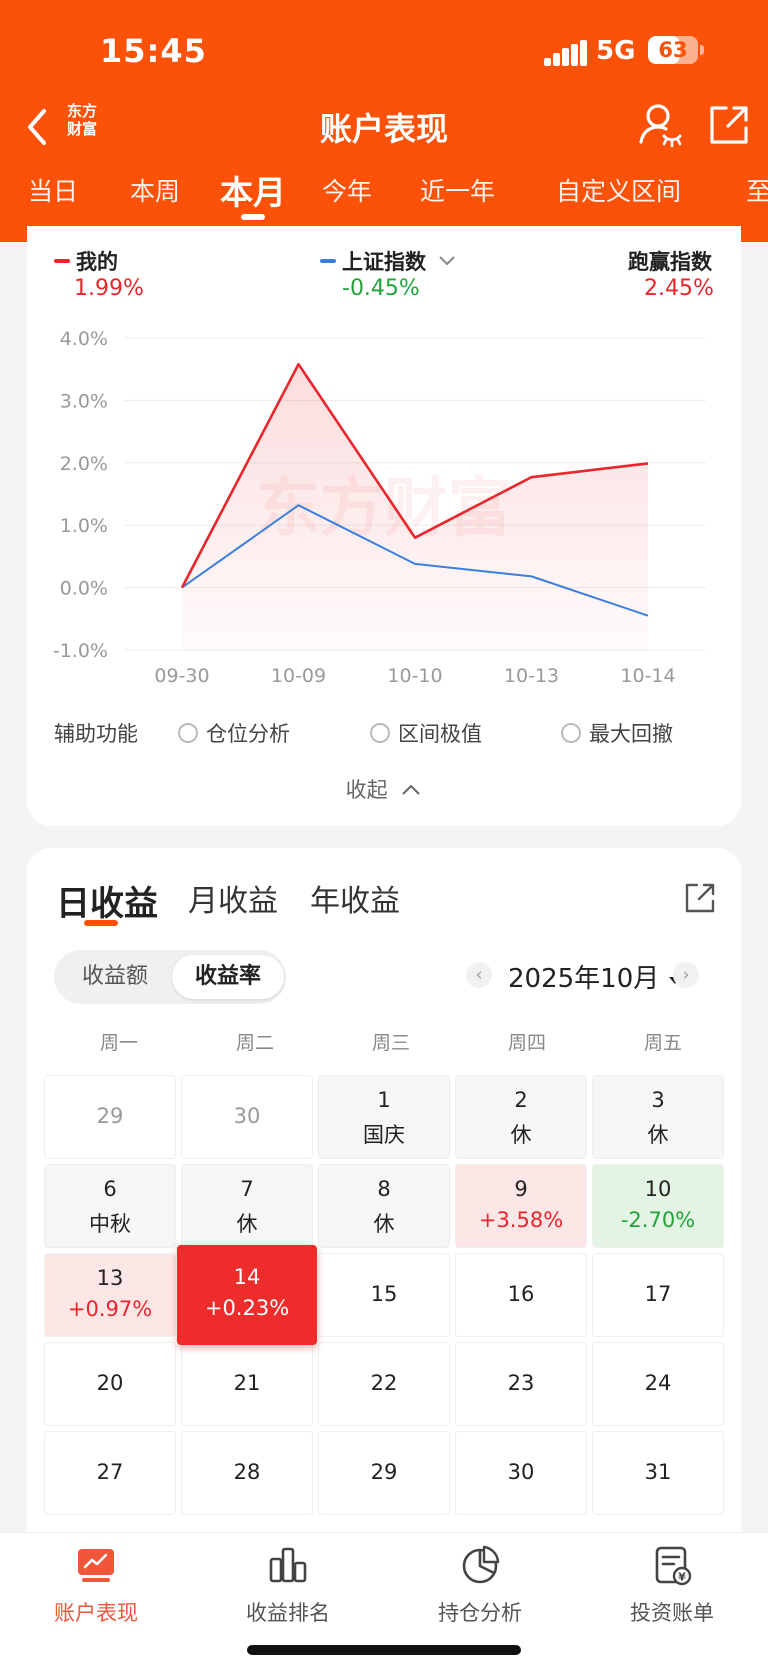 Image resolution: width=768 pixels, height=1665 pixels. I want to click on tab-this-month: 本月, so click(253, 192).